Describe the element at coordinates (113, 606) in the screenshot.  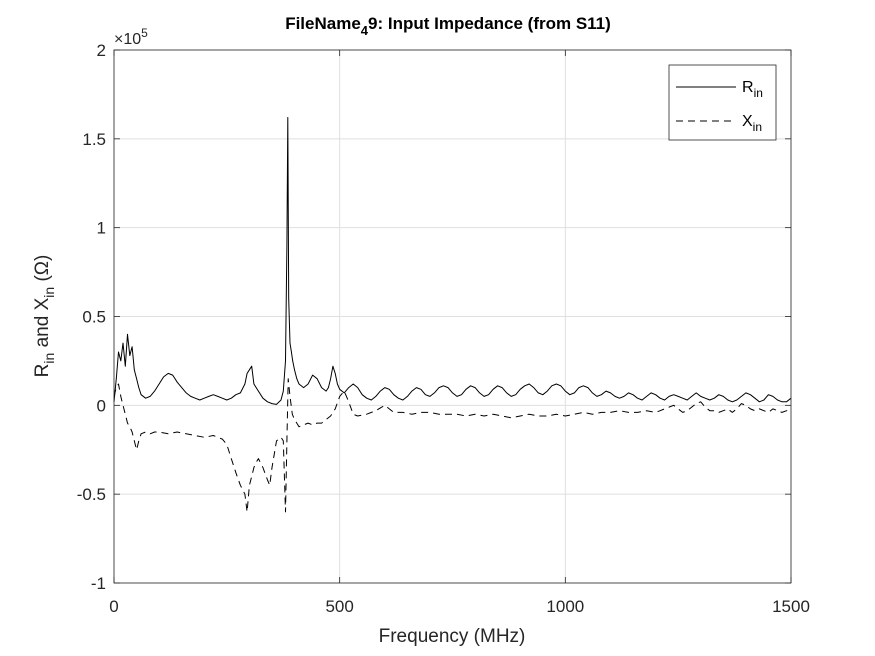
I see `x-tick-label: 0` at that location.